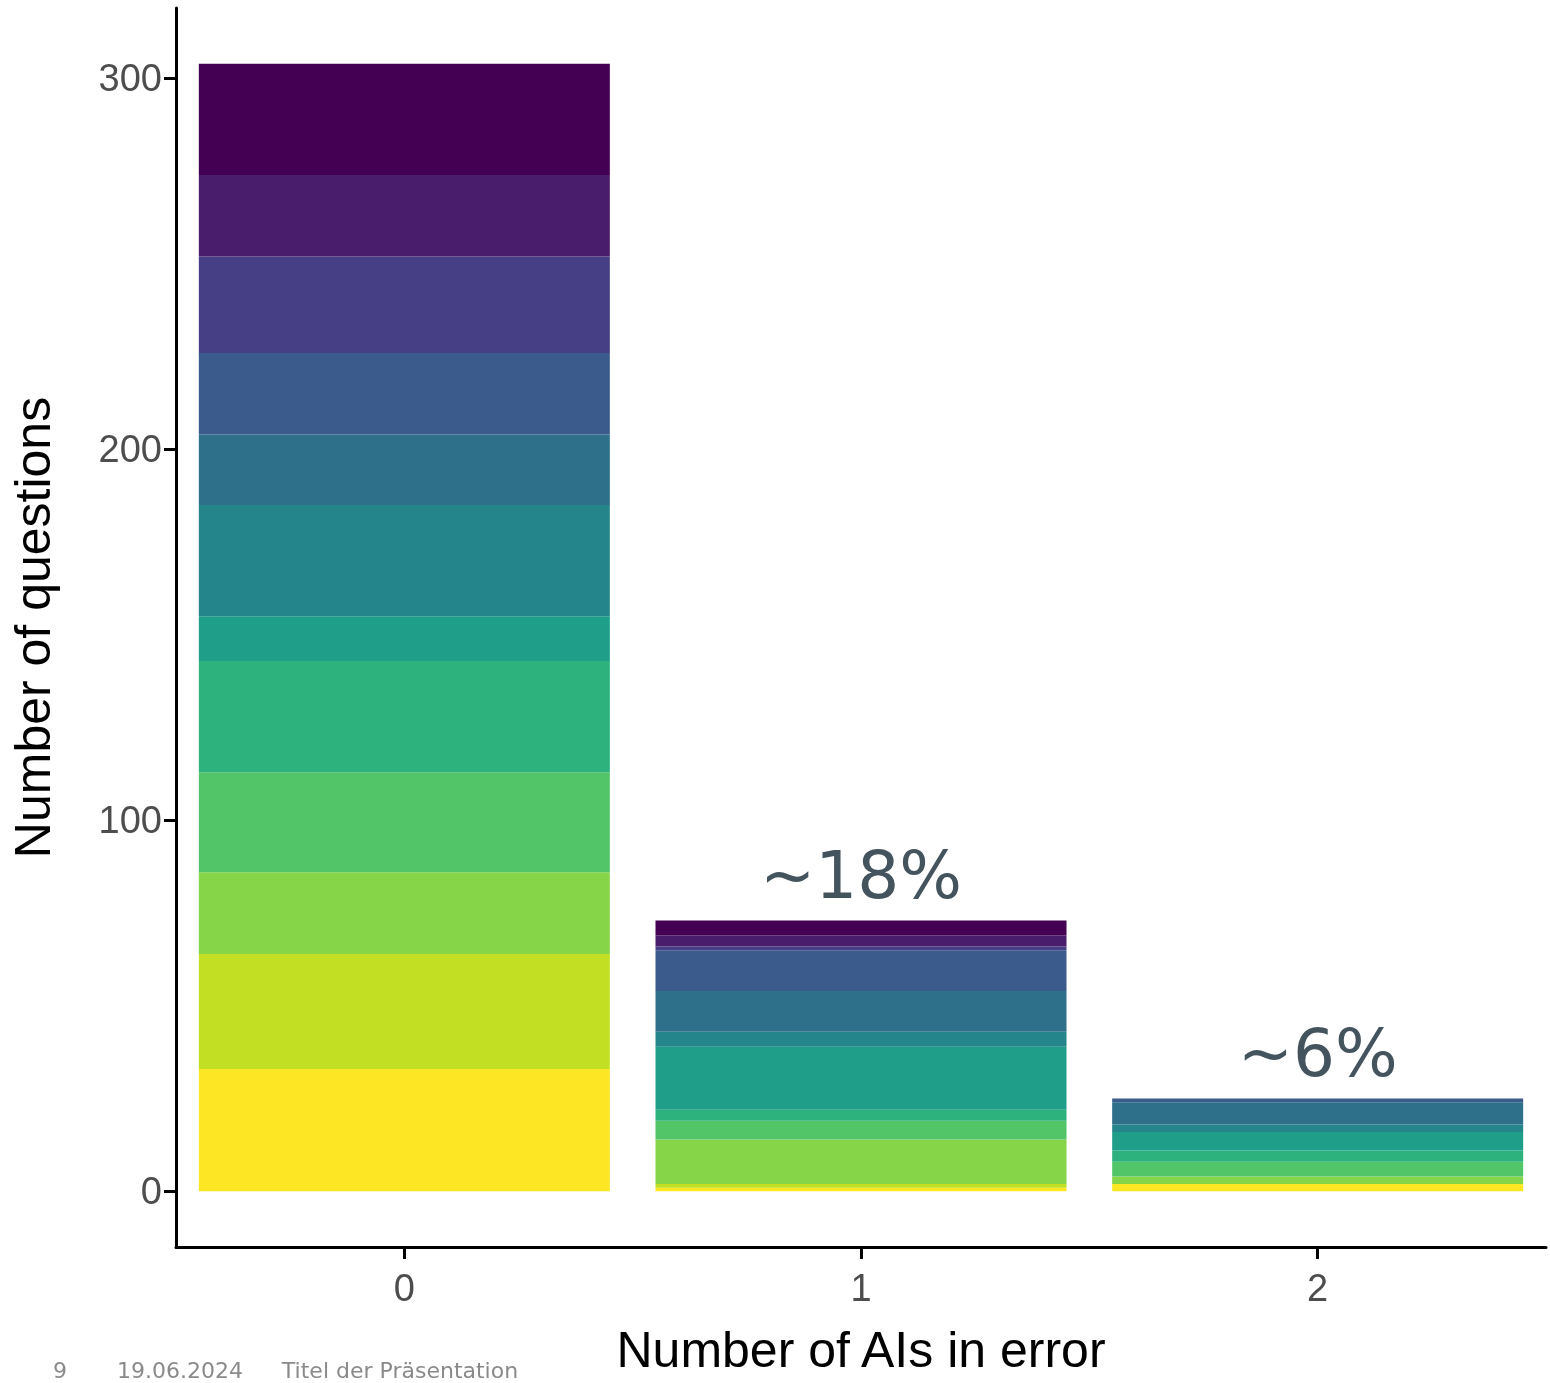 The width and height of the screenshot is (1550, 1383). What do you see at coordinates (404, 1288) in the screenshot?
I see `x-tick-label: 0` at bounding box center [404, 1288].